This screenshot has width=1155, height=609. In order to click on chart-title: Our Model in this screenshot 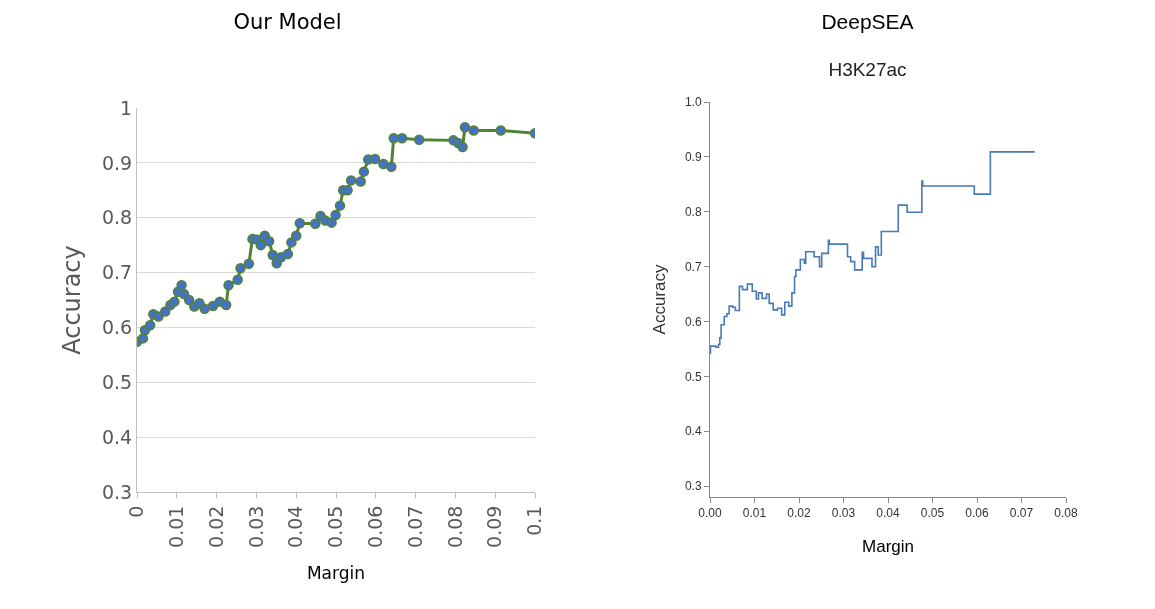, I will do `click(287, 21)`.